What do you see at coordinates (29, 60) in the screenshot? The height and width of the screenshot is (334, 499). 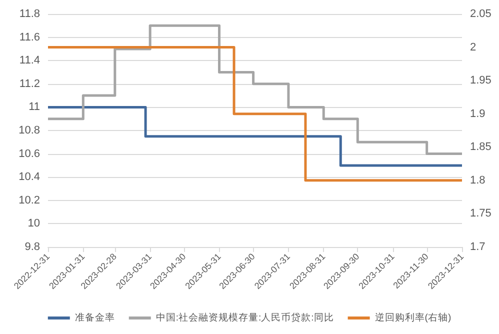 I see `y-tick-label: 11.4` at bounding box center [29, 60].